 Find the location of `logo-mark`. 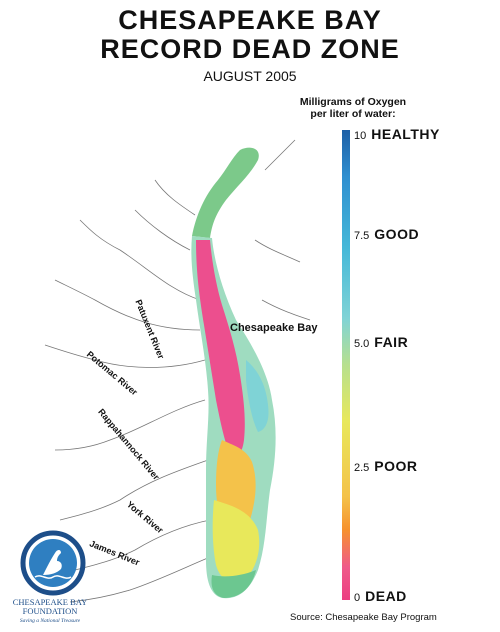

logo-mark is located at coordinates (53, 563).